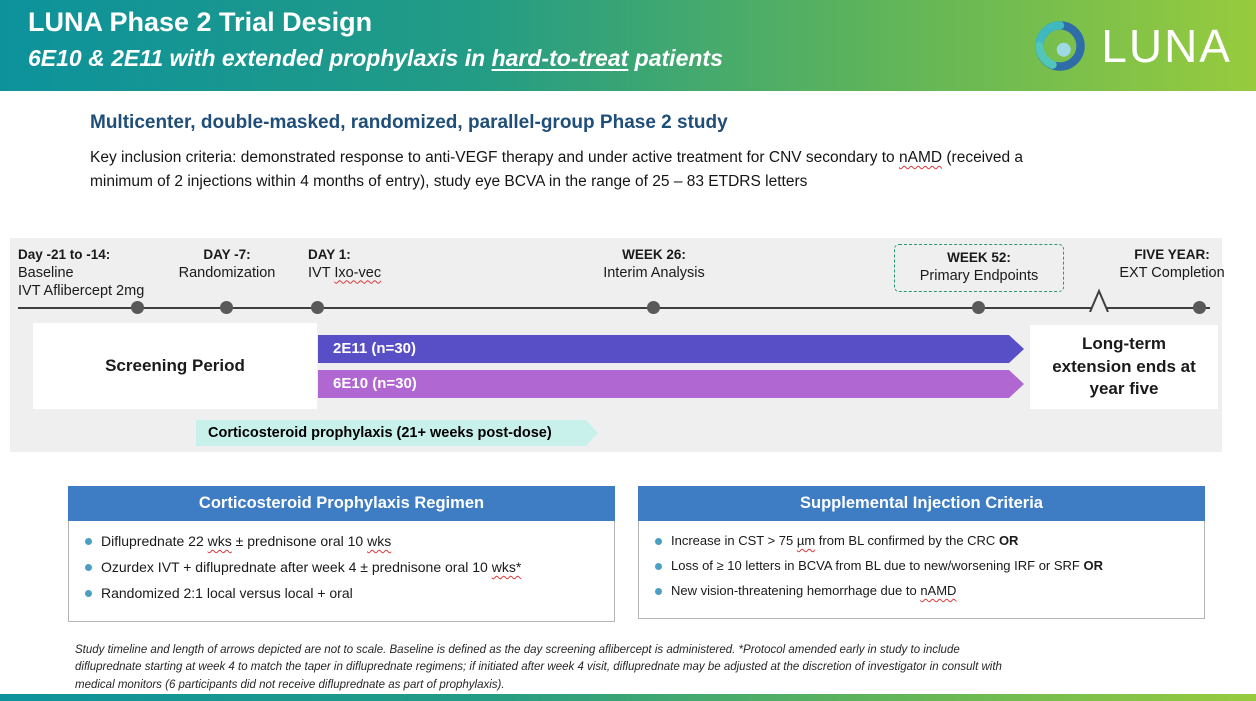  What do you see at coordinates (1172, 264) in the screenshot?
I see `milestone-five-year: FIVE YEAR: EXT Completion` at bounding box center [1172, 264].